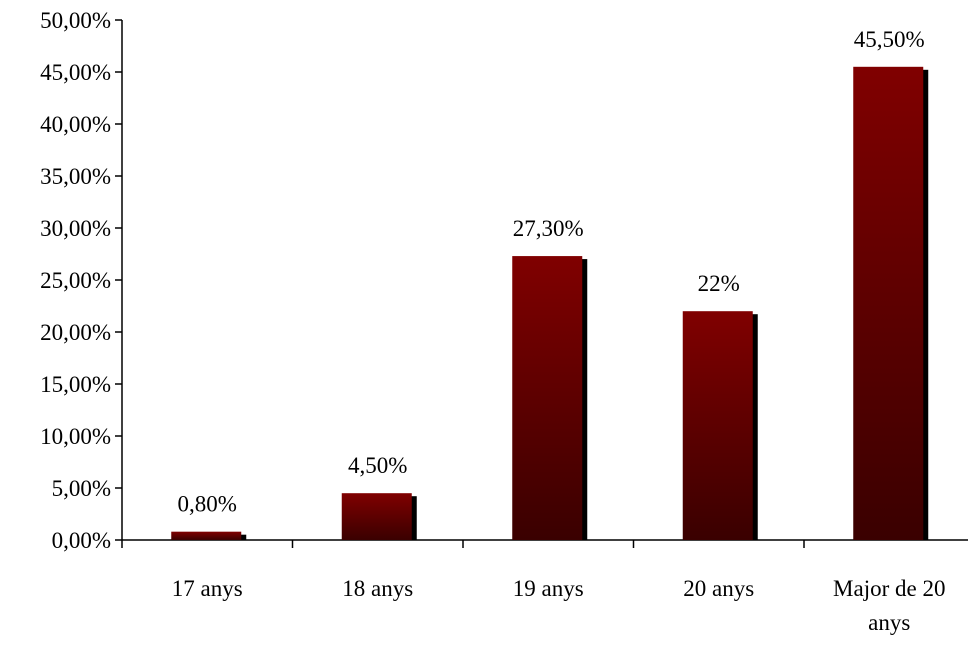 The width and height of the screenshot is (968, 645). I want to click on y-tick-label: 45,00%, so click(75, 72).